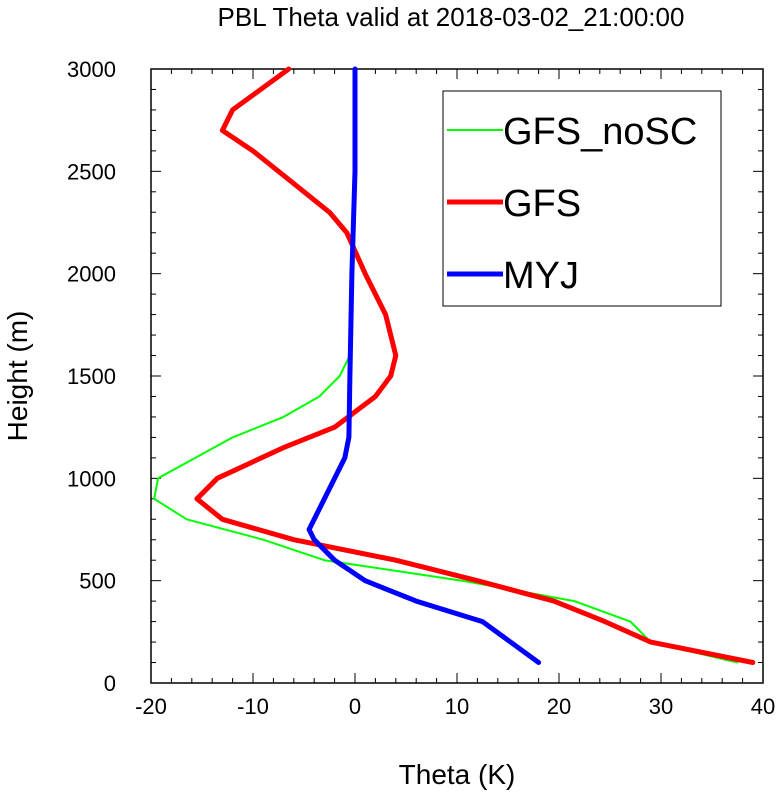 This screenshot has height=796, width=783. I want to click on x-axis-label: Theta (K), so click(457, 774).